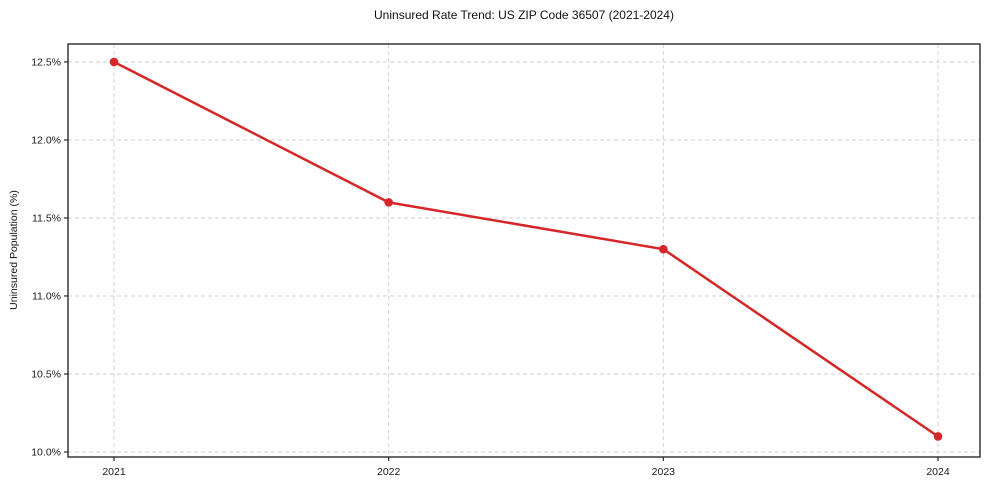 This screenshot has width=989, height=490. Describe the element at coordinates (938, 472) in the screenshot. I see `x-tick-label: 2024` at that location.